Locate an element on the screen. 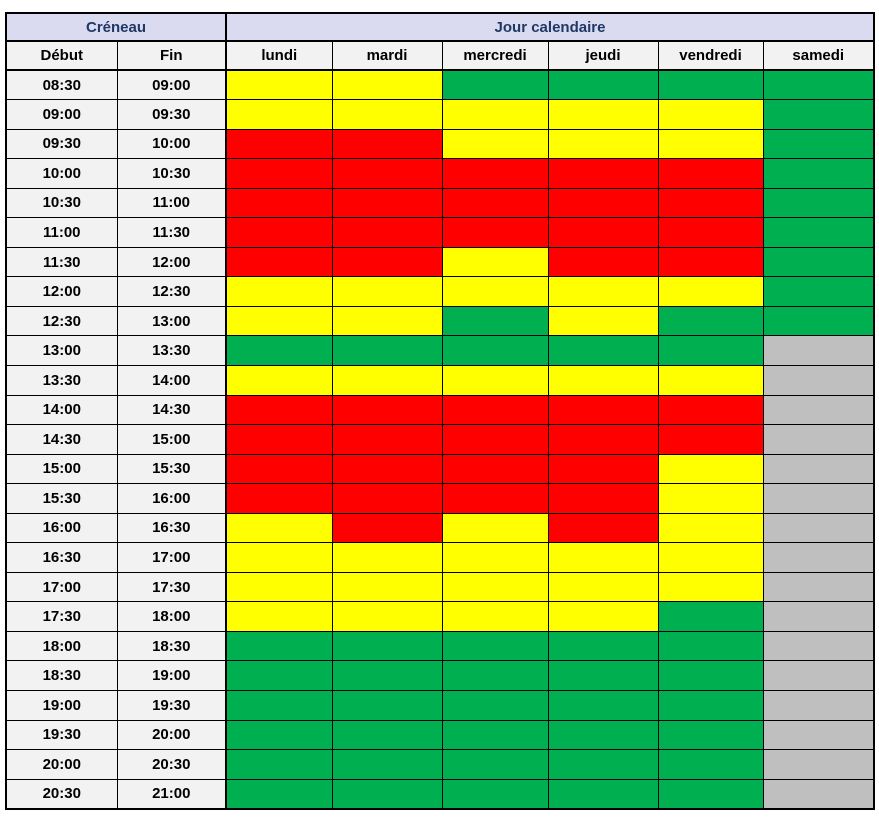 This screenshot has height=832, width=879. slot-start-time: 08:30 is located at coordinates (61, 85).